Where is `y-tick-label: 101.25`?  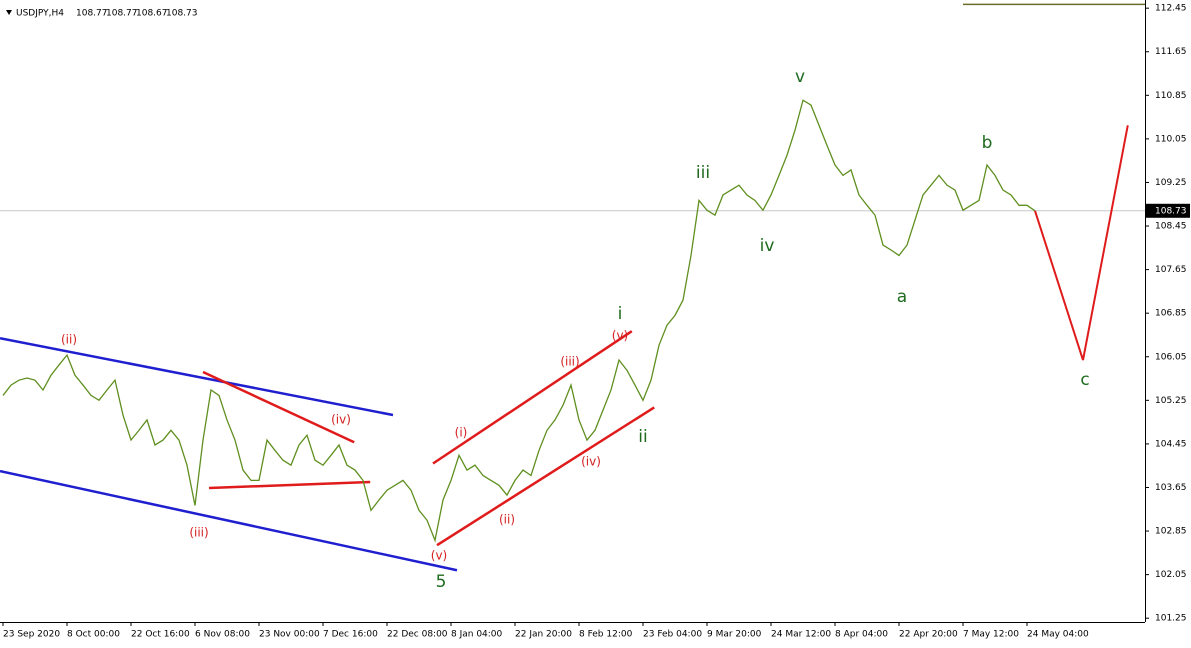
y-tick-label: 101.25 is located at coordinates (1171, 619).